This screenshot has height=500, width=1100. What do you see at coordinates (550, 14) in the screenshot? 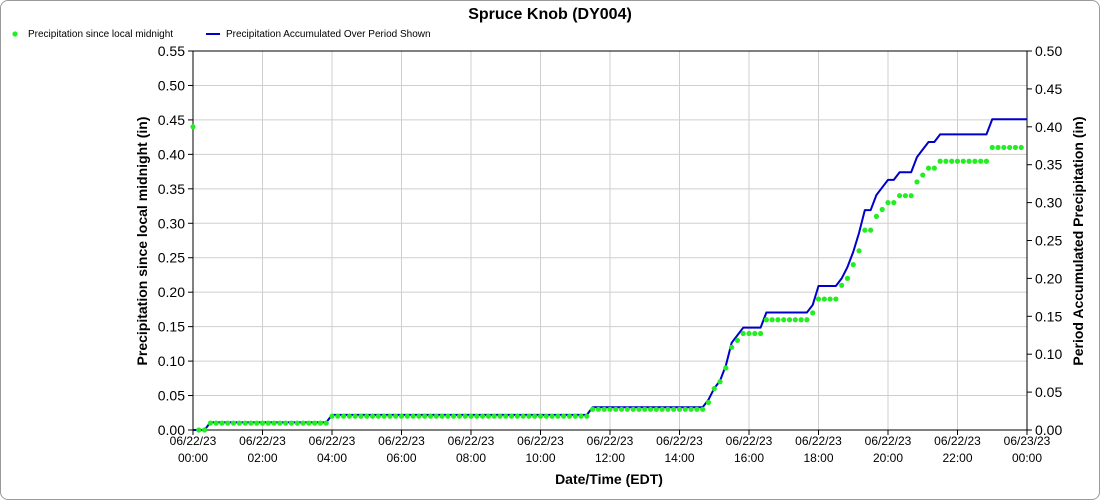
I see `chart-title: Spruce Knob (DY004)` at bounding box center [550, 14].